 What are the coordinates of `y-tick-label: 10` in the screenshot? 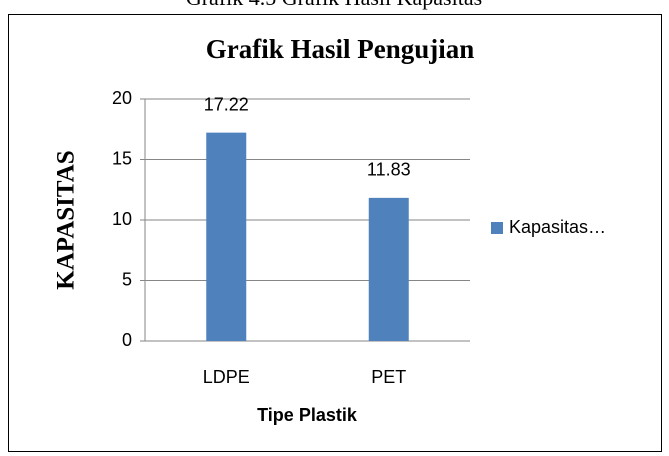 It's located at (122, 219).